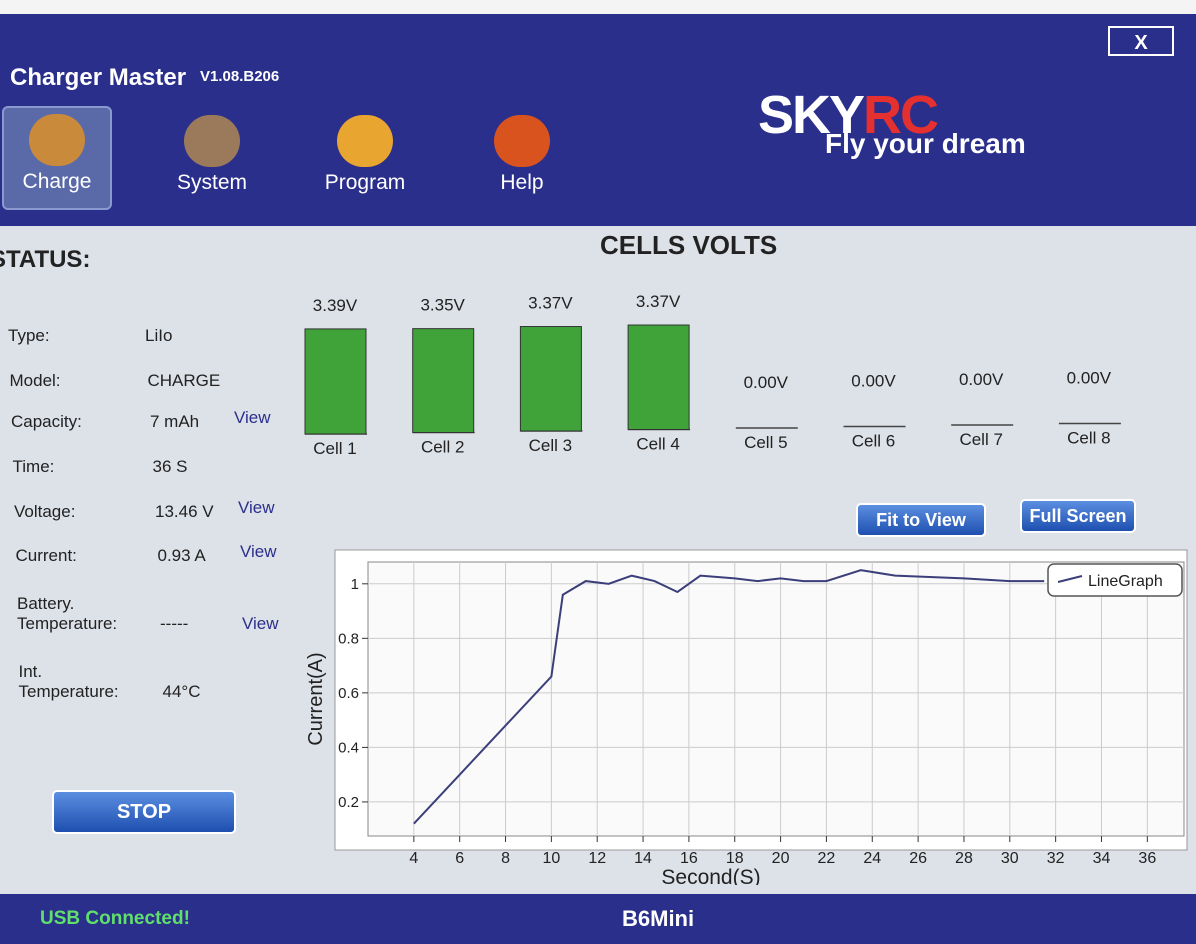 The image size is (1196, 944). What do you see at coordinates (597, 858) in the screenshot?
I see `x-tick-label: 12` at bounding box center [597, 858].